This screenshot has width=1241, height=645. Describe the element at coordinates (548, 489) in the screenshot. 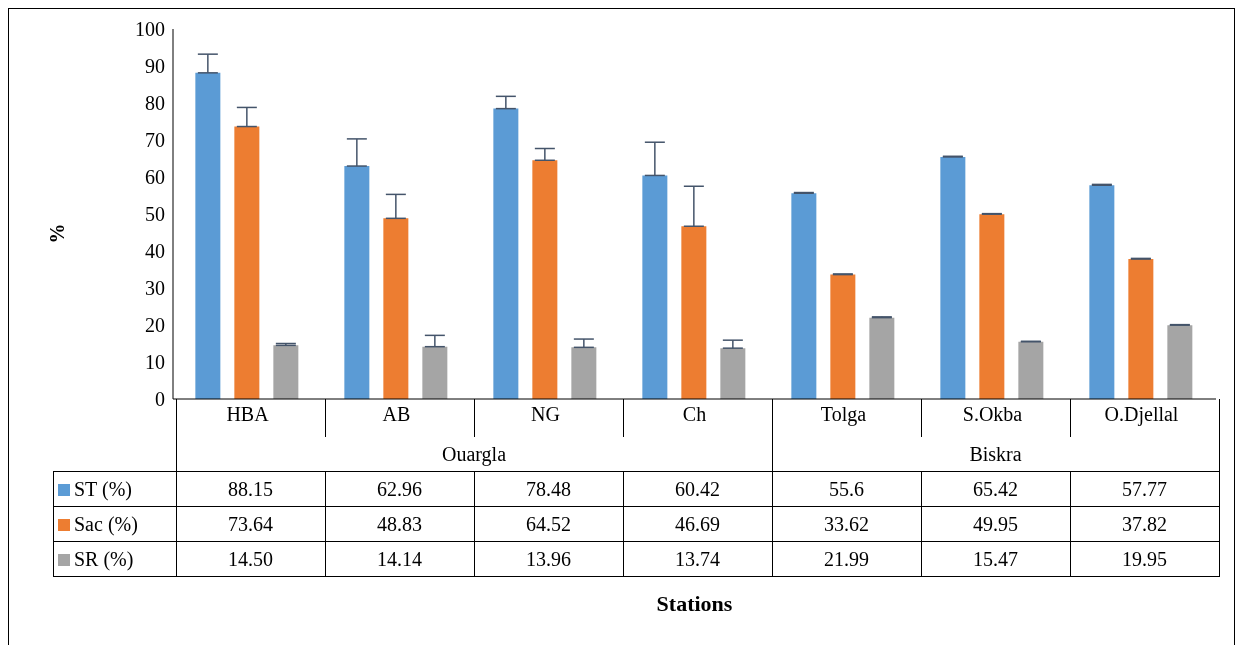

I see `data-label: 78.48` at that location.